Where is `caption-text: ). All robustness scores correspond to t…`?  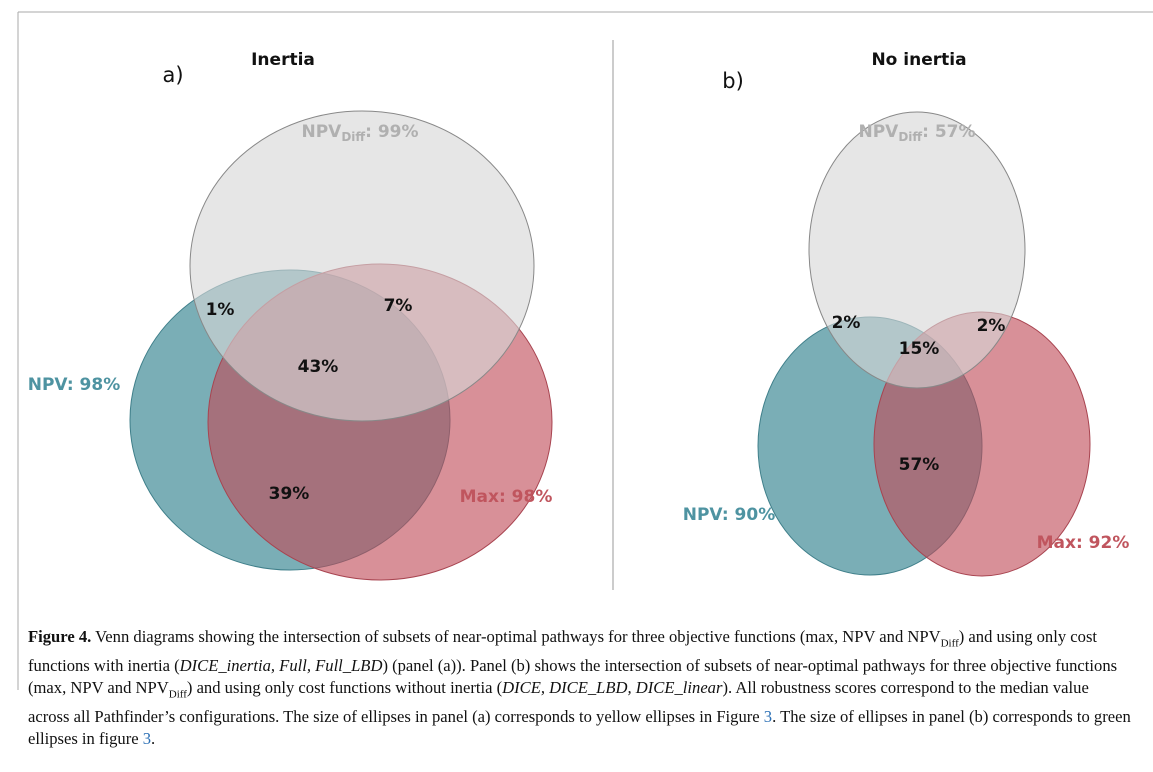
caption-text: ). All robustness scores correspond to t… is located at coordinates (558, 702).